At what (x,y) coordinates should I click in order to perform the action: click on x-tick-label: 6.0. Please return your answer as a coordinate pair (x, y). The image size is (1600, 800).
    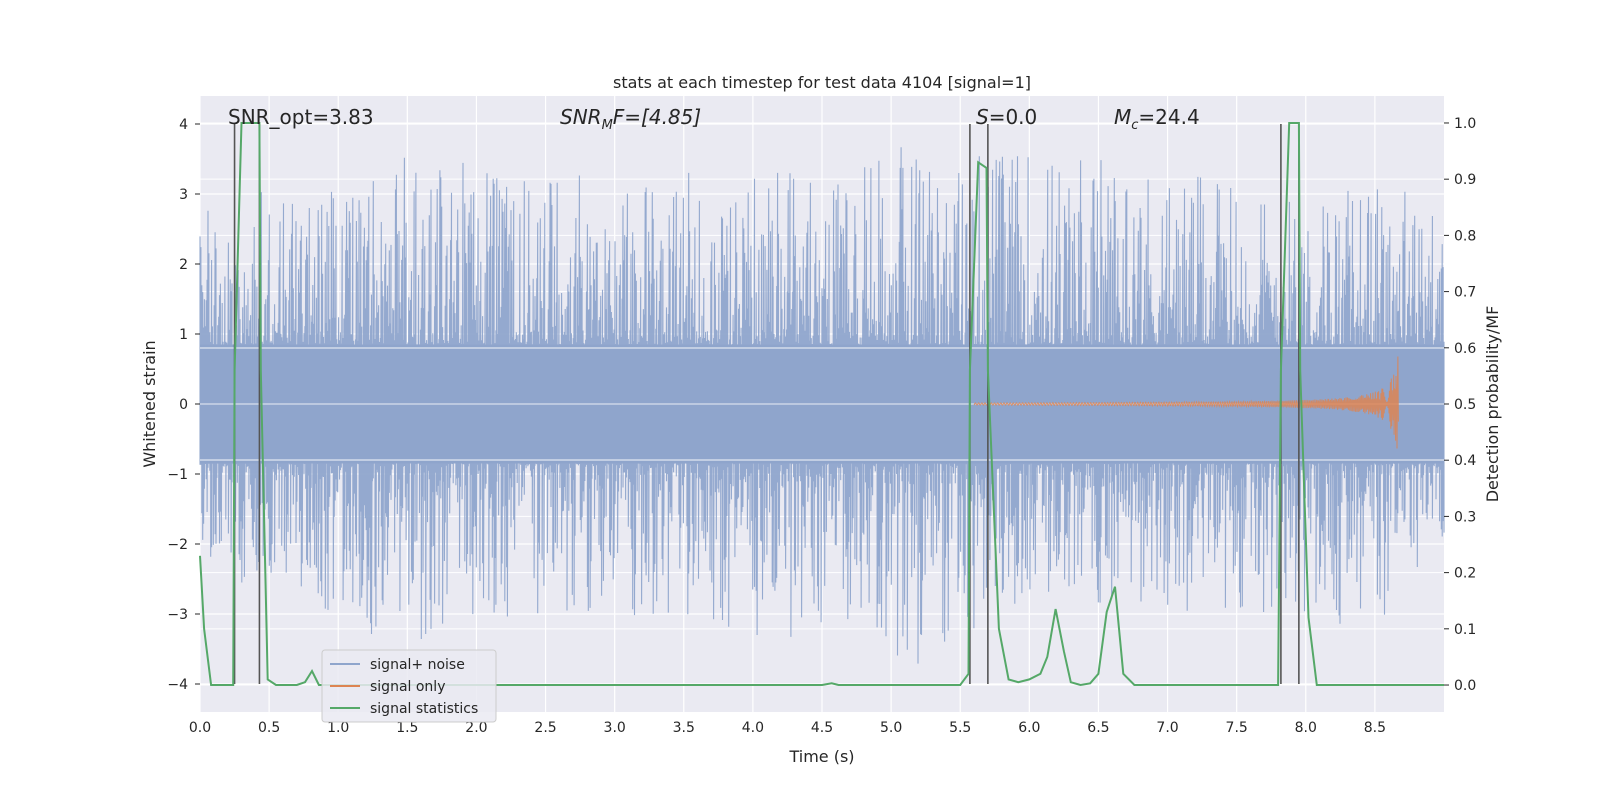
    Looking at the image, I should click on (1029, 728).